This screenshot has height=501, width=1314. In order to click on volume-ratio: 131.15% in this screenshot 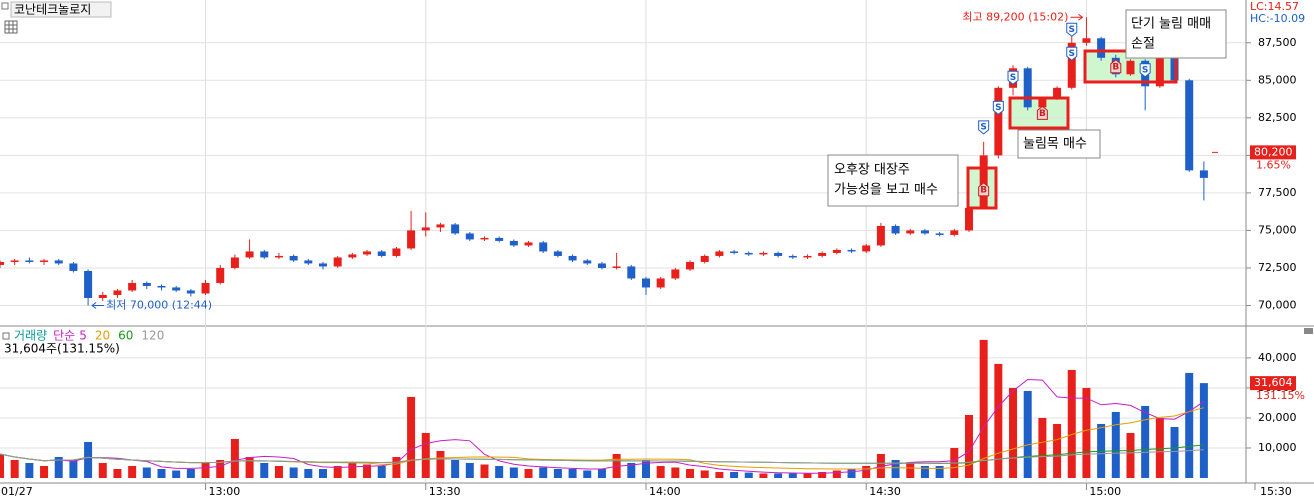, I will do `click(1280, 395)`.